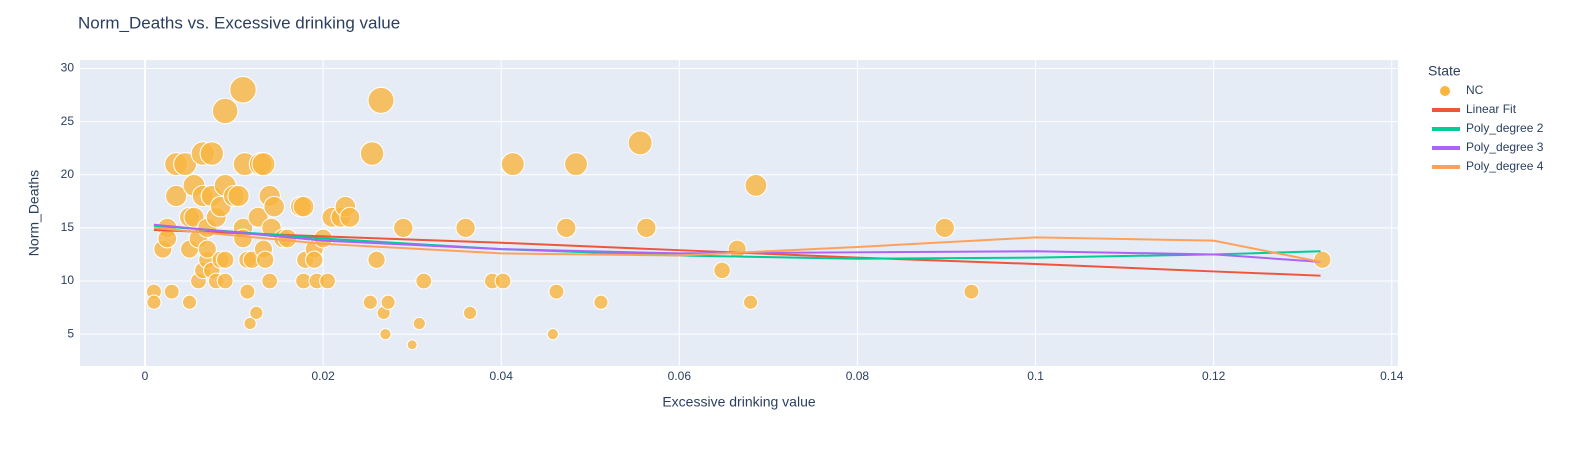  What do you see at coordinates (1035, 376) in the screenshot?
I see `x-tick-label: 0.1` at bounding box center [1035, 376].